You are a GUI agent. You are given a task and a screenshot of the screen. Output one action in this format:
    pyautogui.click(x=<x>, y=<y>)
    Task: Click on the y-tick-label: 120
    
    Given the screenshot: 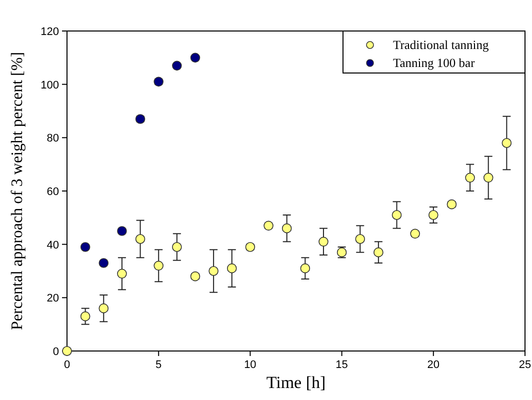 What is the action you would take?
    pyautogui.click(x=49, y=32)
    